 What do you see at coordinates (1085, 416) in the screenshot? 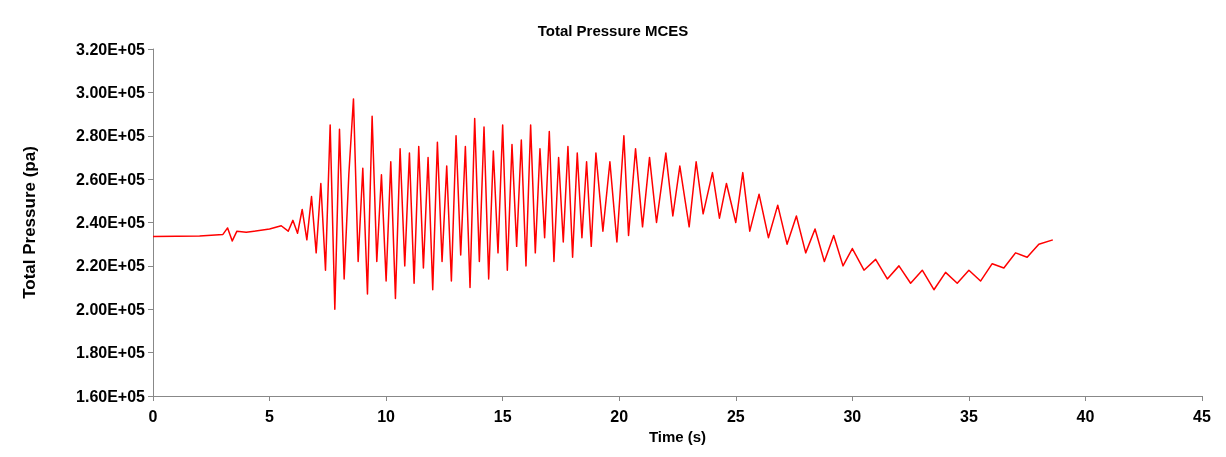
I see `x-tick-label: 40` at bounding box center [1085, 416].